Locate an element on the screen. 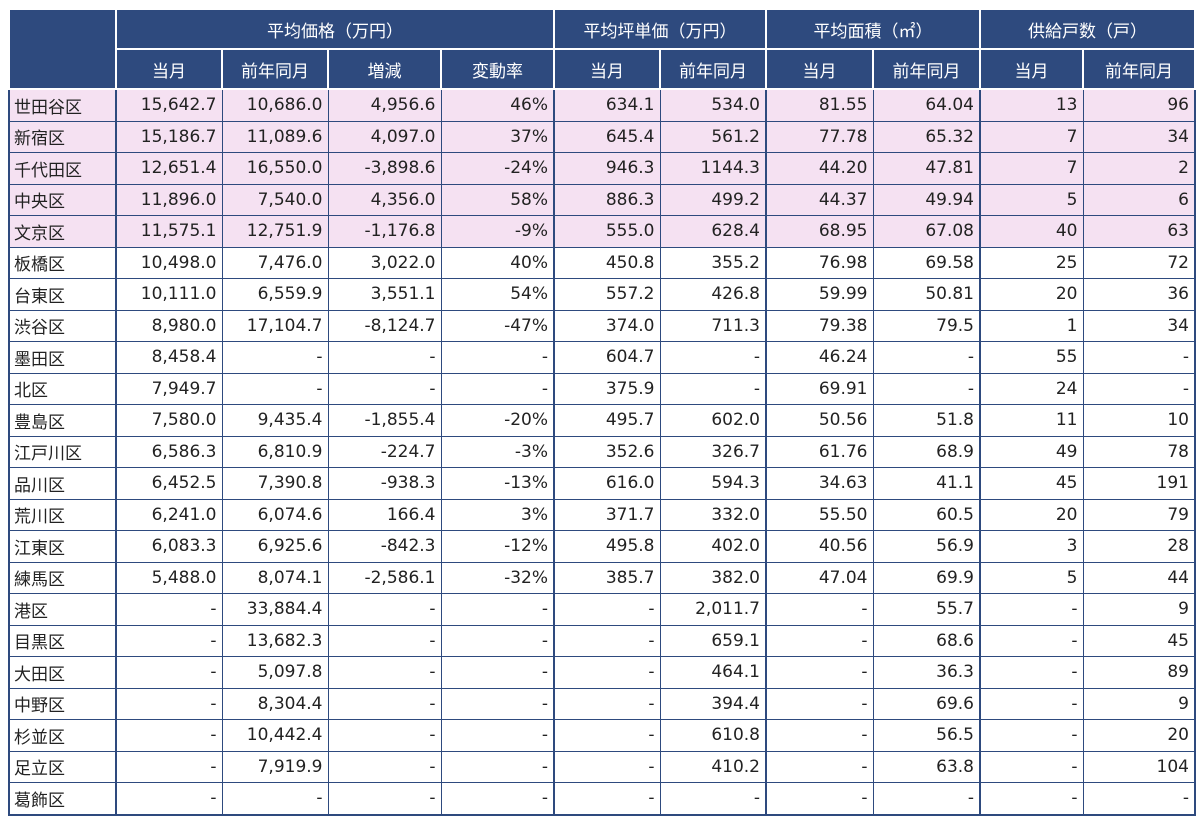  value-cell: 76.98 is located at coordinates (819, 262).